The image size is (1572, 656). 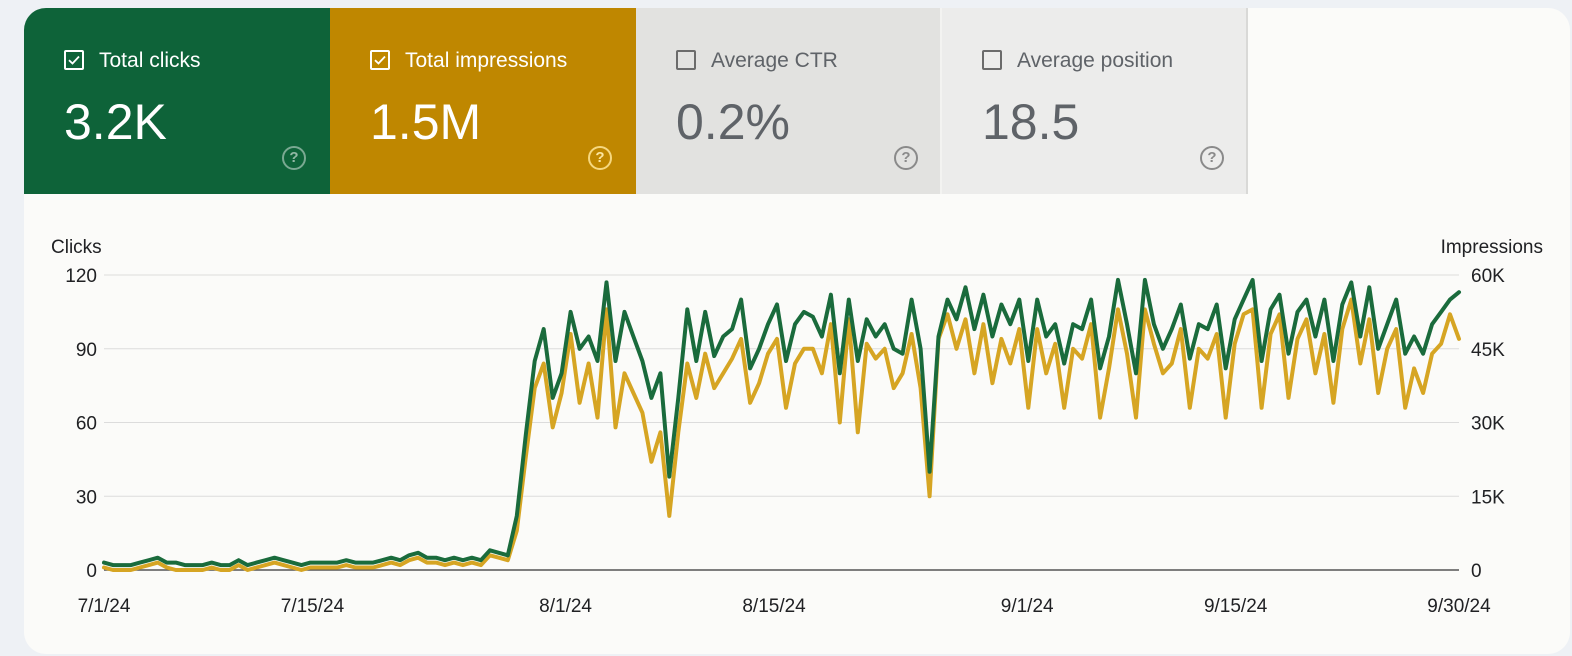 I want to click on total-clicks-checkbox, so click(x=74, y=60).